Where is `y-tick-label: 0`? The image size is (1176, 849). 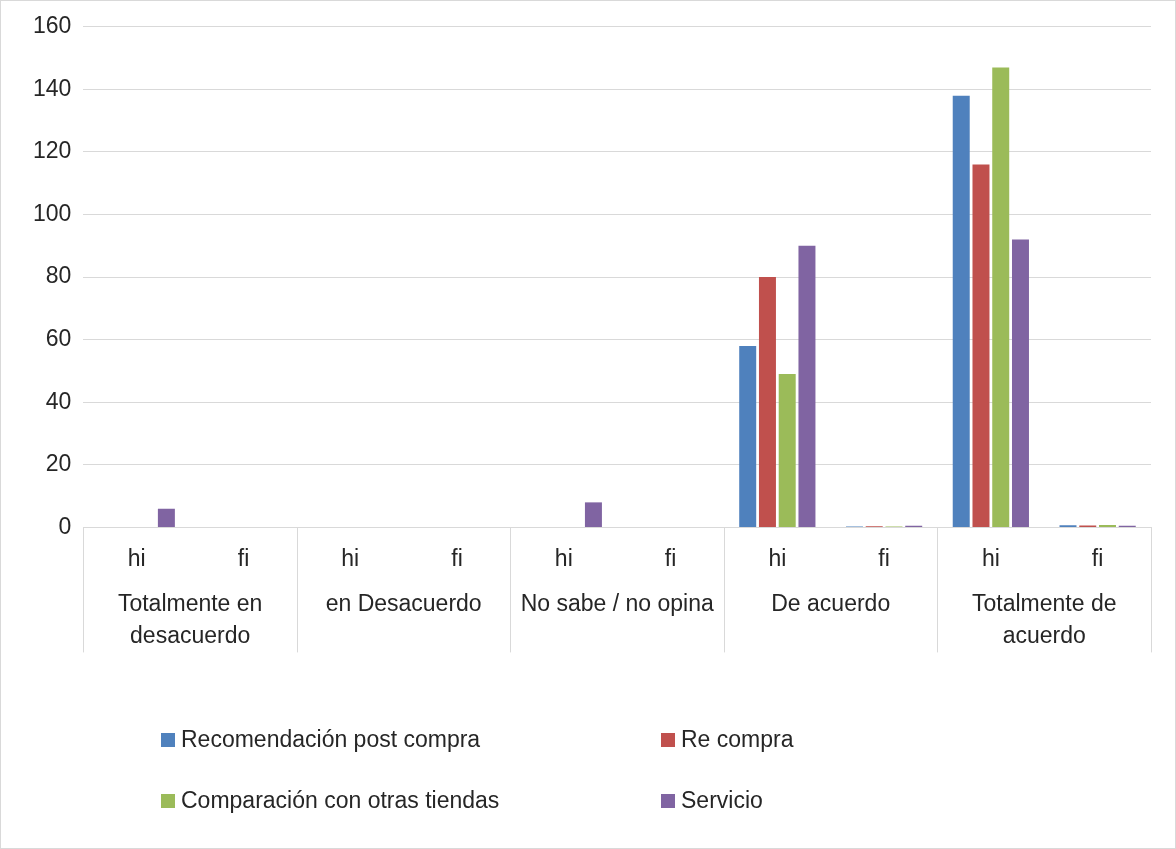 y-tick-label: 0 is located at coordinates (65, 525).